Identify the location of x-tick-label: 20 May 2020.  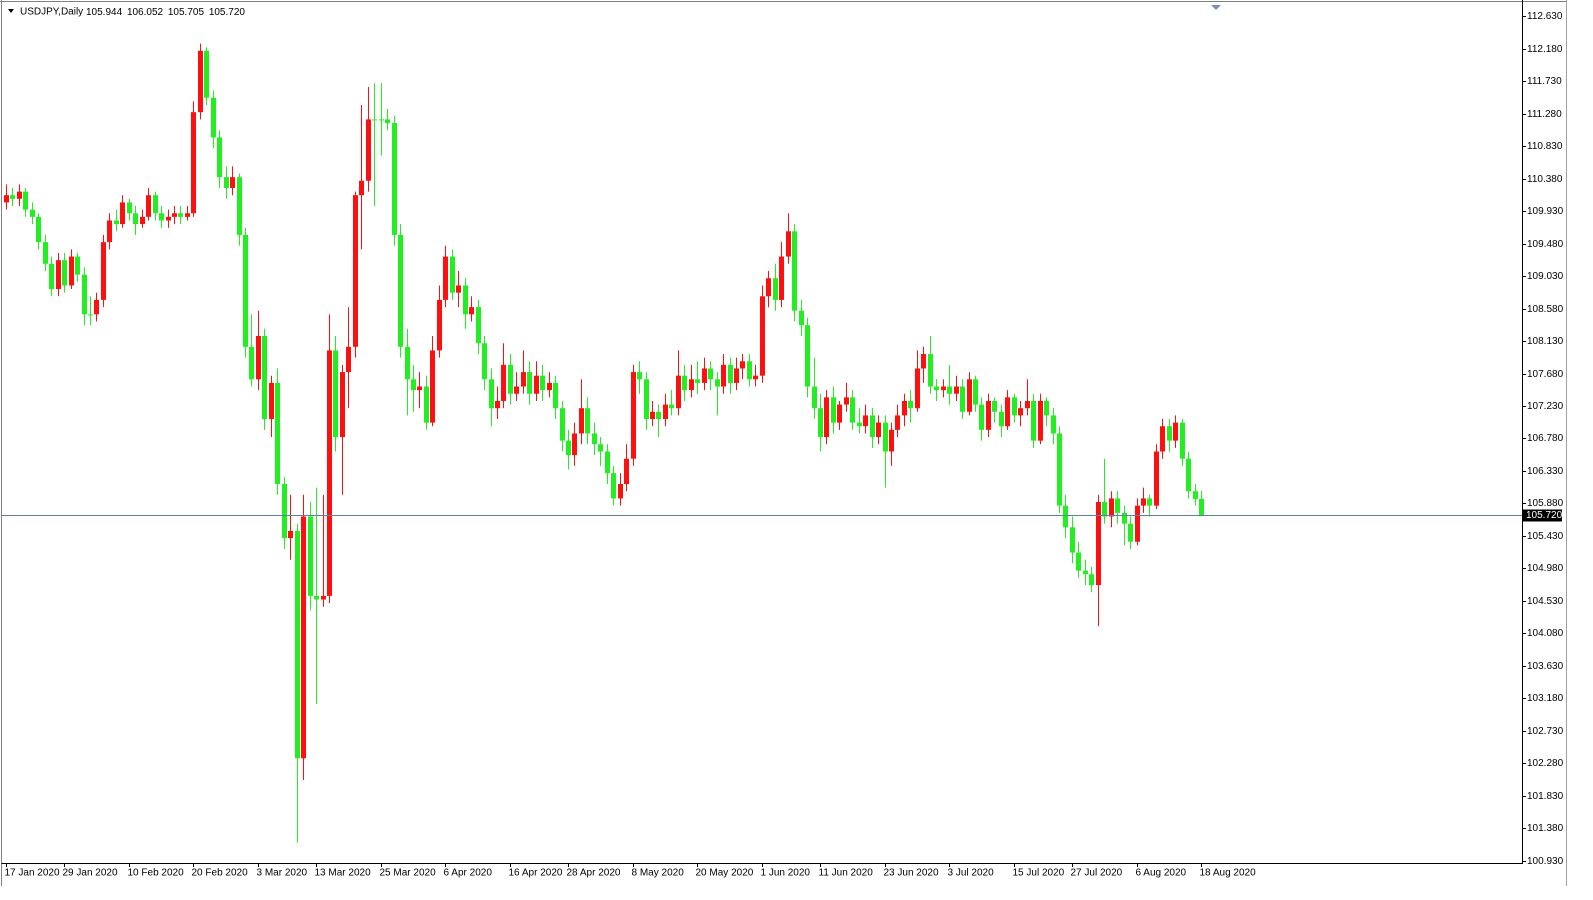
(725, 873).